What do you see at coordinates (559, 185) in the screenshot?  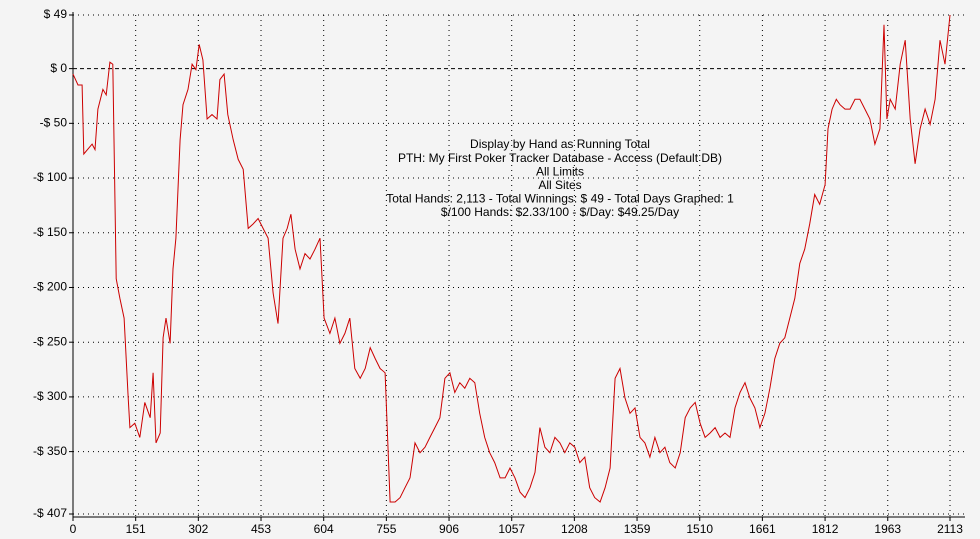 I see `annotation-line: All Sites` at bounding box center [559, 185].